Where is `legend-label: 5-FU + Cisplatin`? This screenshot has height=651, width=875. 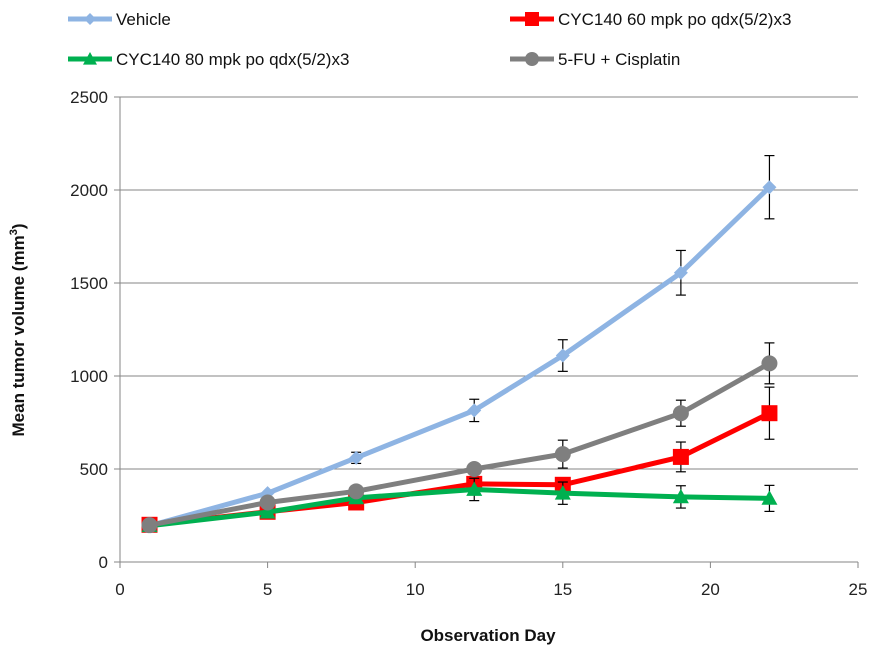 legend-label: 5-FU + Cisplatin is located at coordinates (619, 59).